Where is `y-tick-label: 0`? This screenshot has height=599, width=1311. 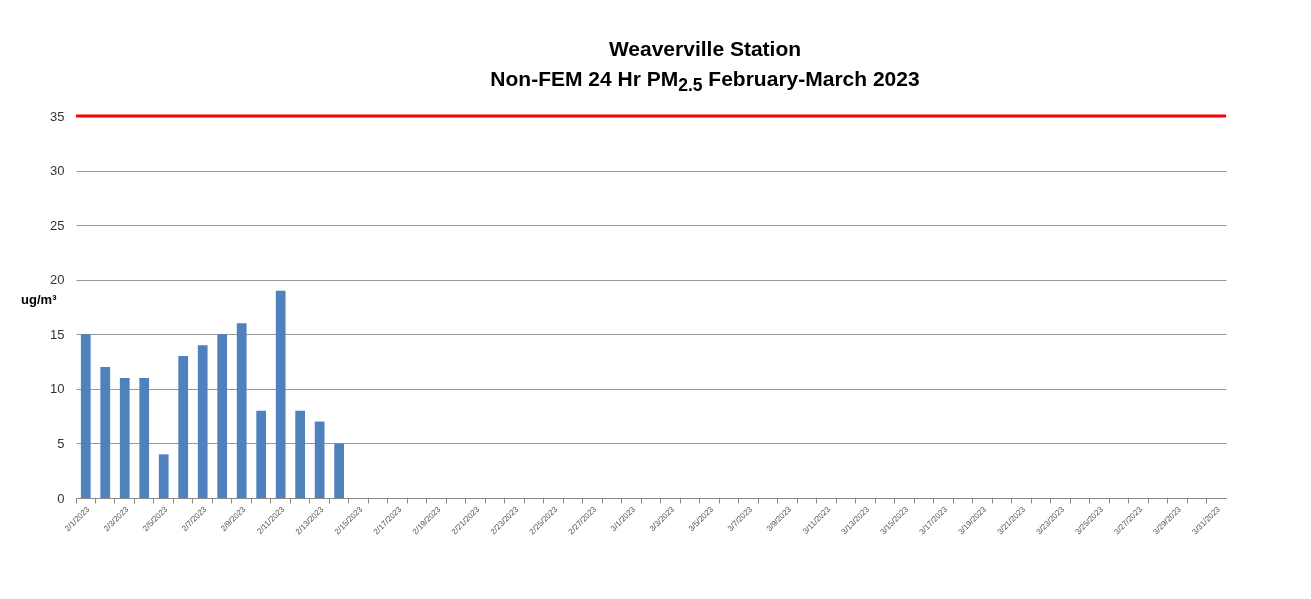 y-tick-label: 0 is located at coordinates (61, 498).